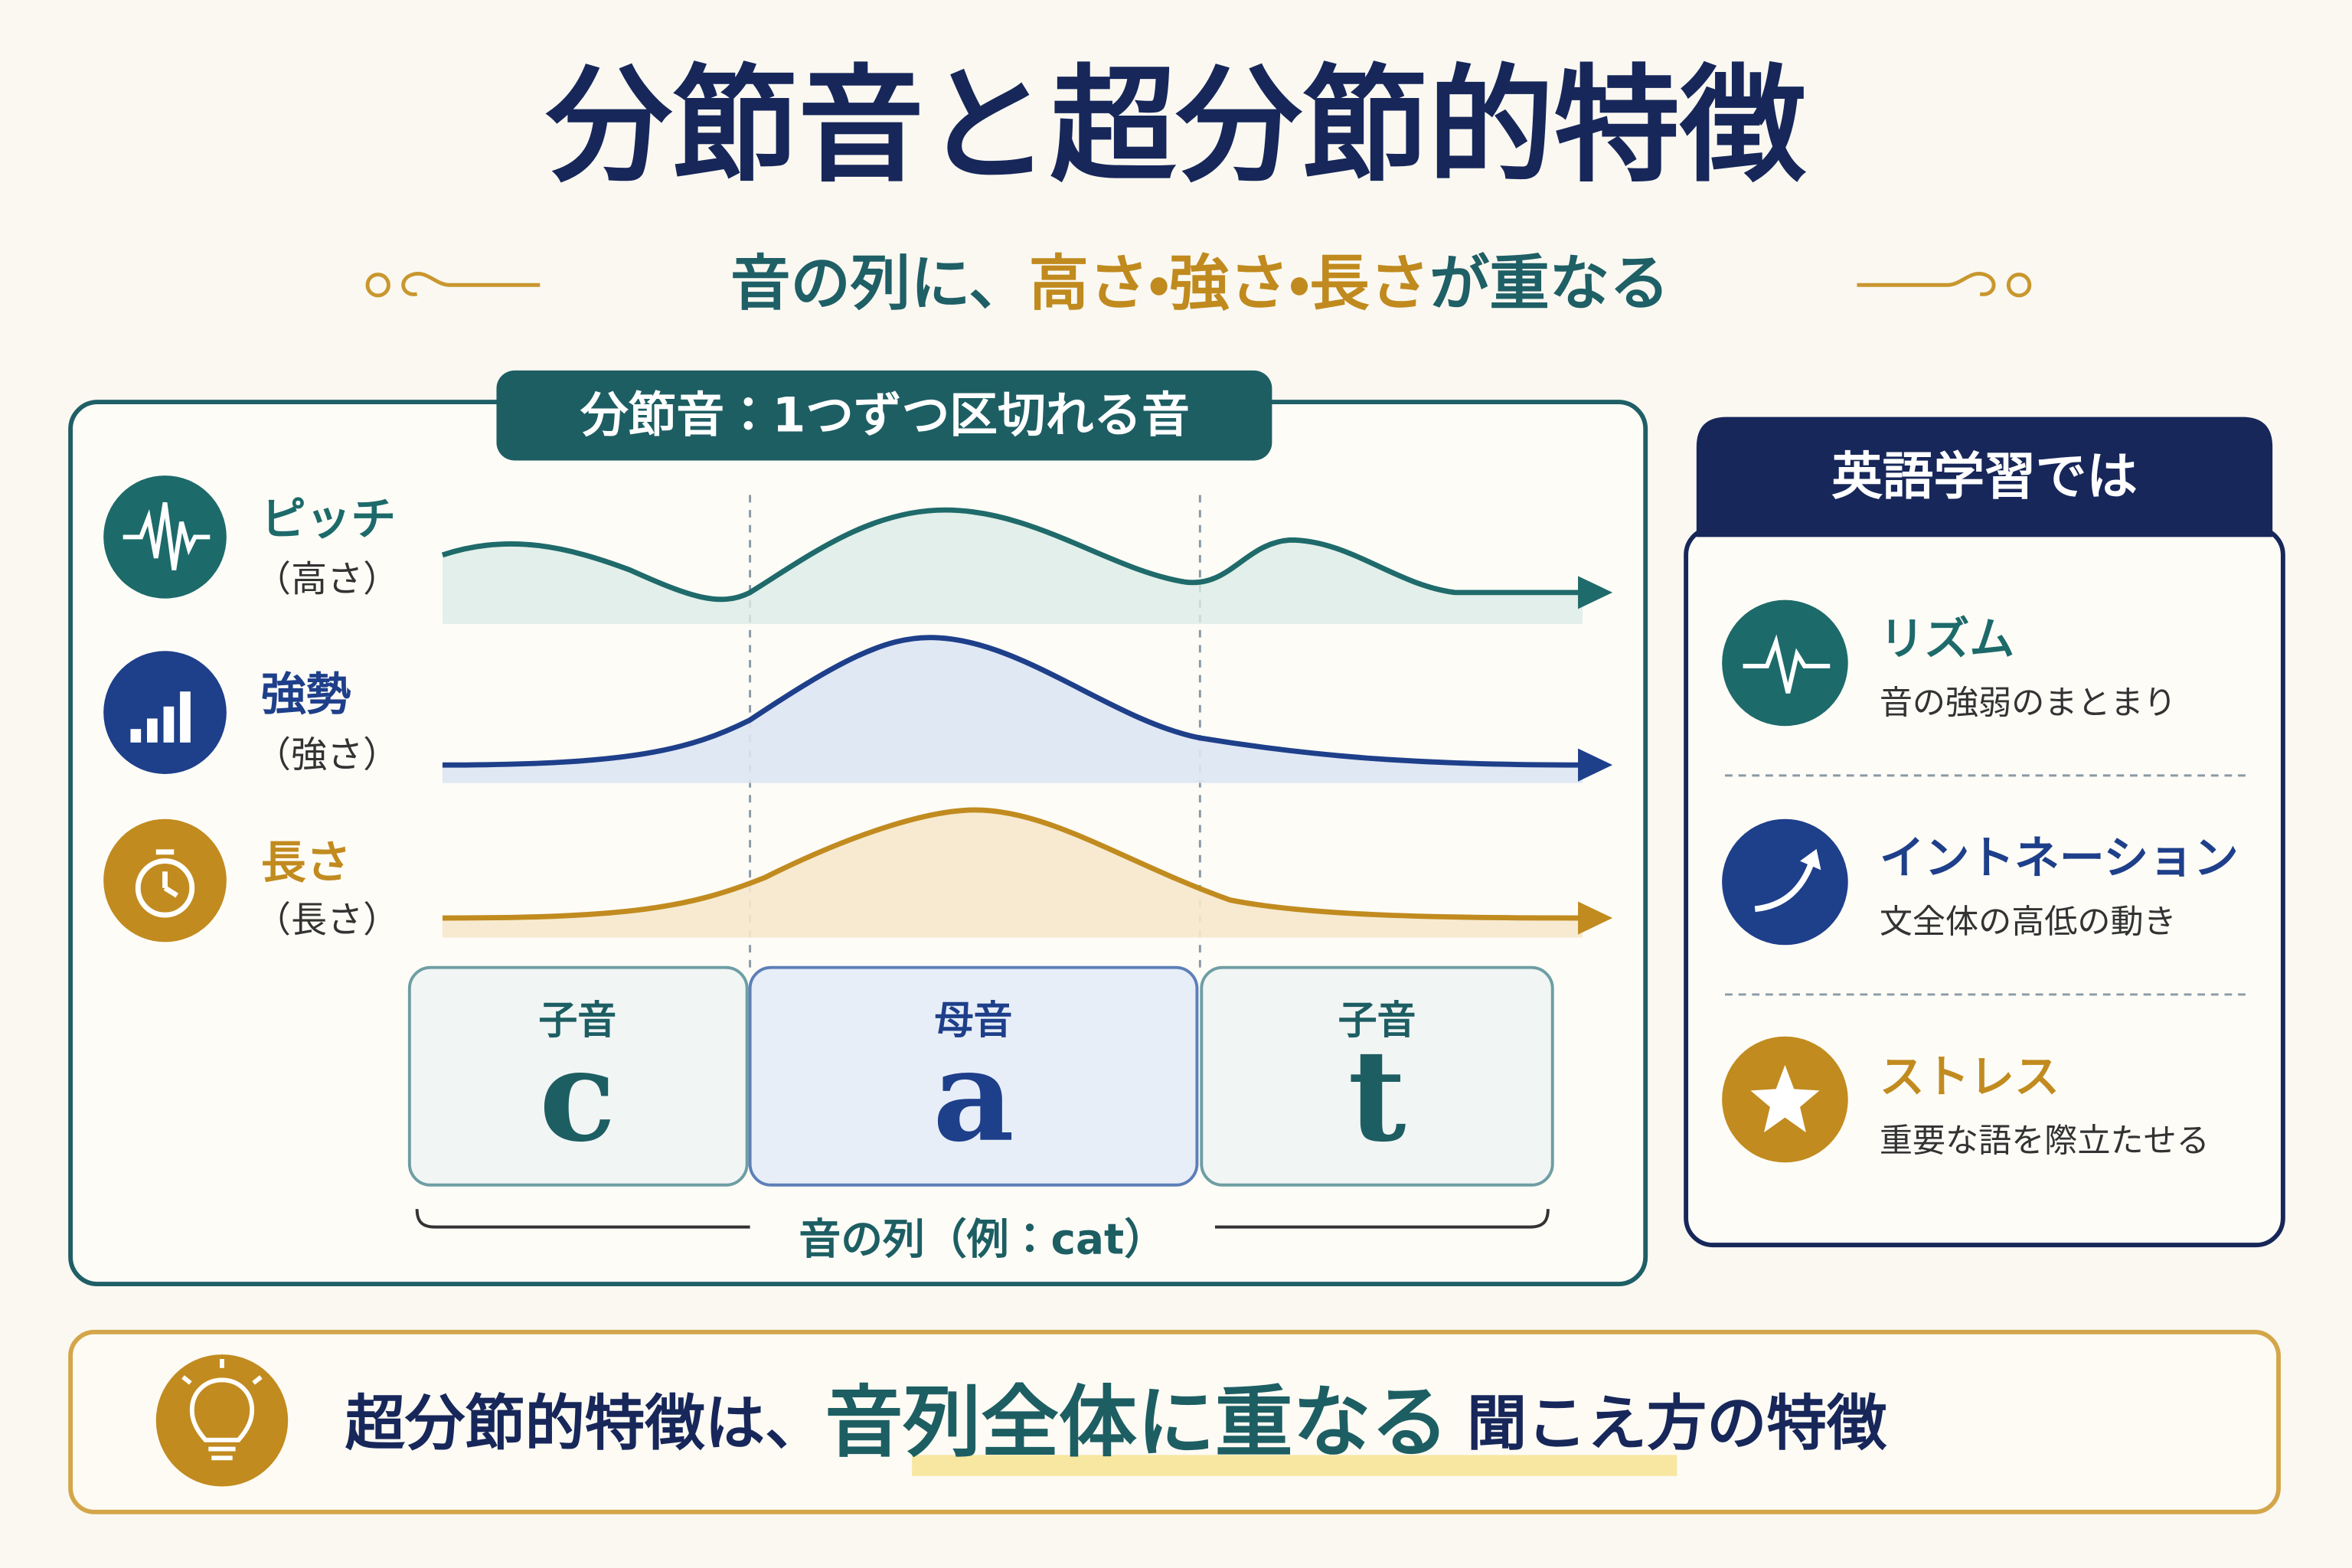 The width and height of the screenshot is (2352, 1568). What do you see at coordinates (1369, 284) in the screenshot?
I see `subtitle-emphasis: 長さ` at bounding box center [1369, 284].